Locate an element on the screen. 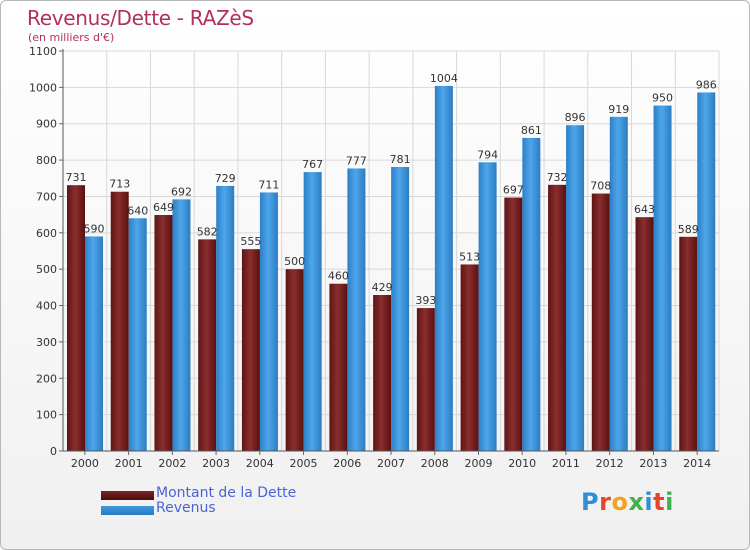 The image size is (750, 550). x-tick-label-2014: 2014 is located at coordinates (697, 463).